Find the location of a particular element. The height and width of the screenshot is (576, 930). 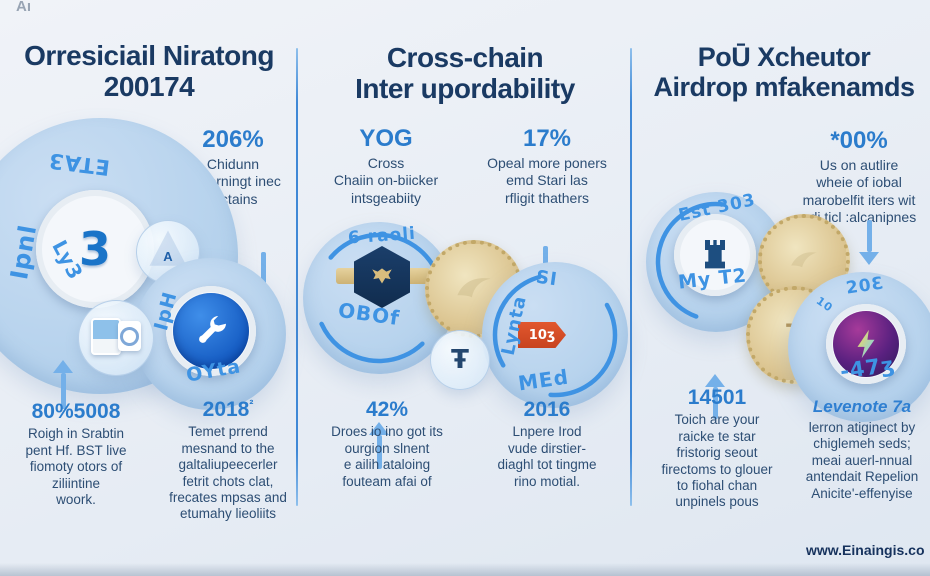

stat-description: Cross Chaiin on-biicker intsgeabiity is located at coordinates (386, 180).